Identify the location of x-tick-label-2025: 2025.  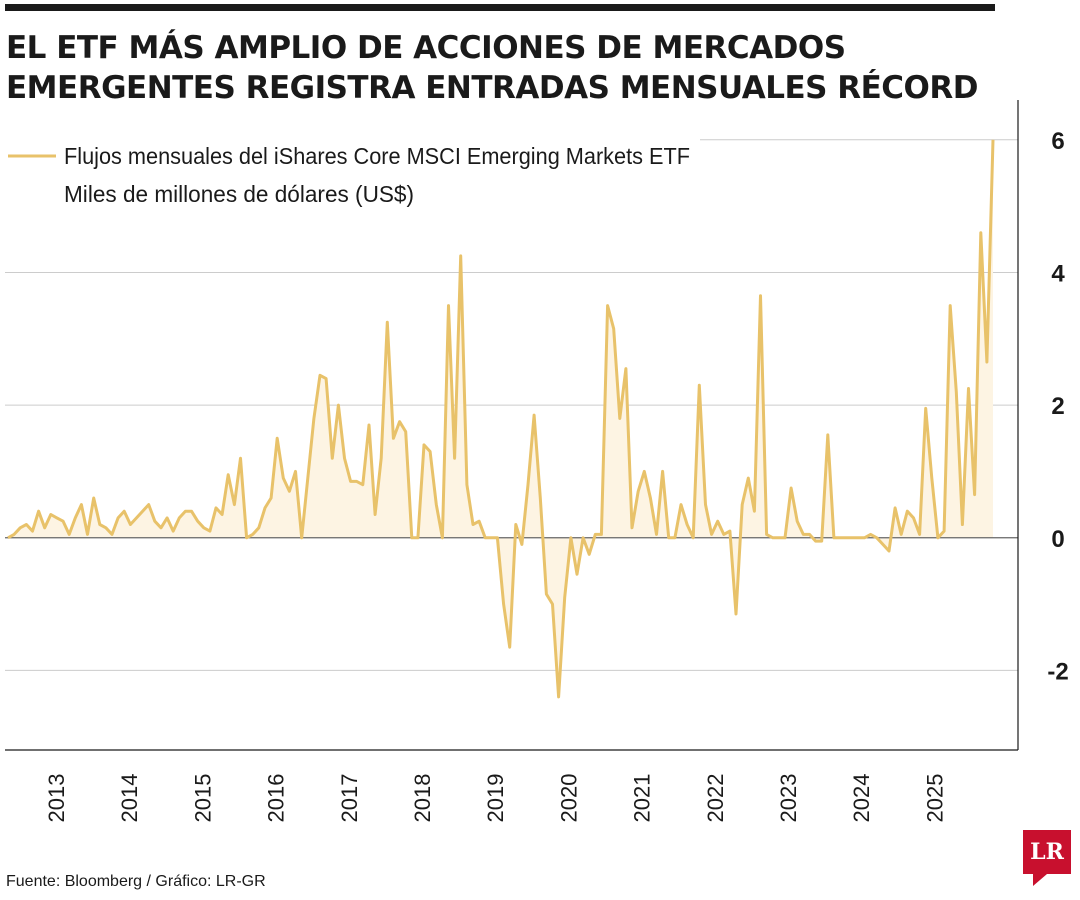
(934, 798).